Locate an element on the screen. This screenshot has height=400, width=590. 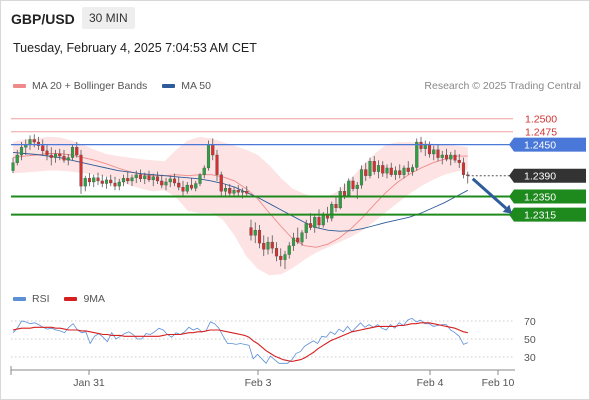
rsi-panel: 70 50 30 is located at coordinates (273, 340).